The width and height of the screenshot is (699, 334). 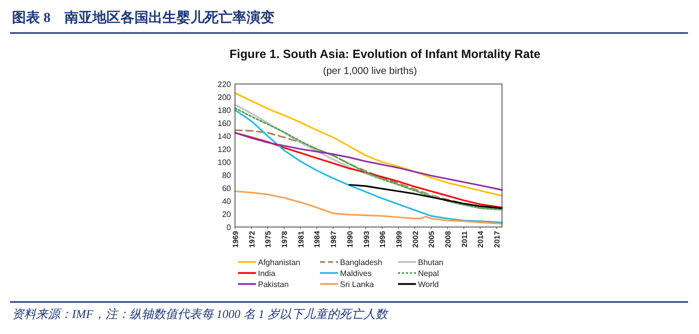 What do you see at coordinates (279, 262) in the screenshot?
I see `legend-label: Afghanistan` at bounding box center [279, 262].